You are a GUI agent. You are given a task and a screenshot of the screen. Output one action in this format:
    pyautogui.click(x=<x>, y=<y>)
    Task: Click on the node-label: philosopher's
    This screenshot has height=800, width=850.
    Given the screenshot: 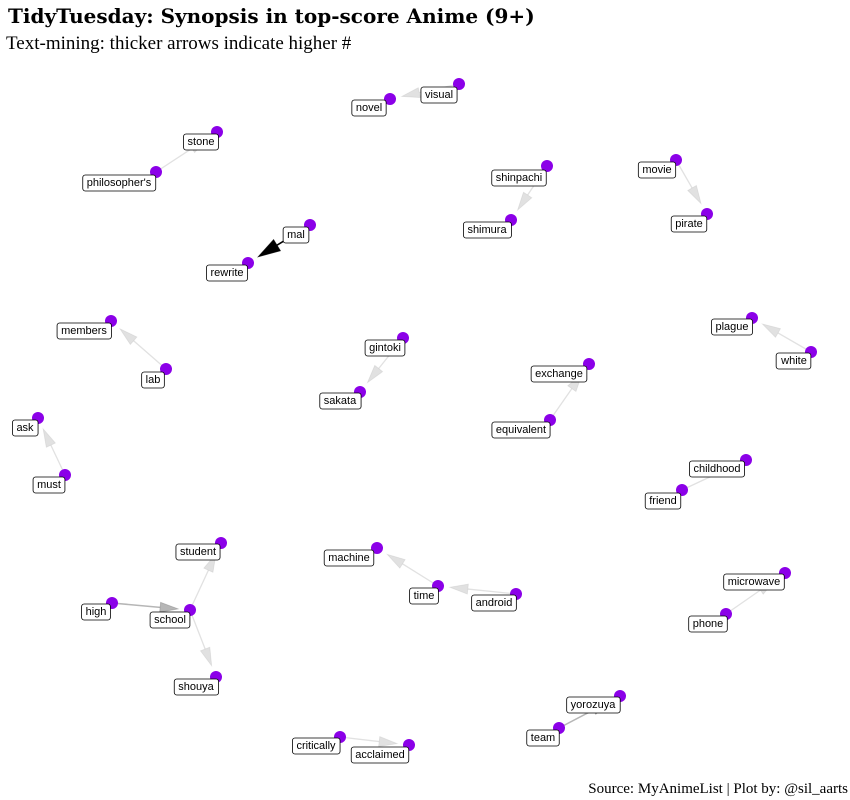 What is the action you would take?
    pyautogui.click(x=119, y=183)
    